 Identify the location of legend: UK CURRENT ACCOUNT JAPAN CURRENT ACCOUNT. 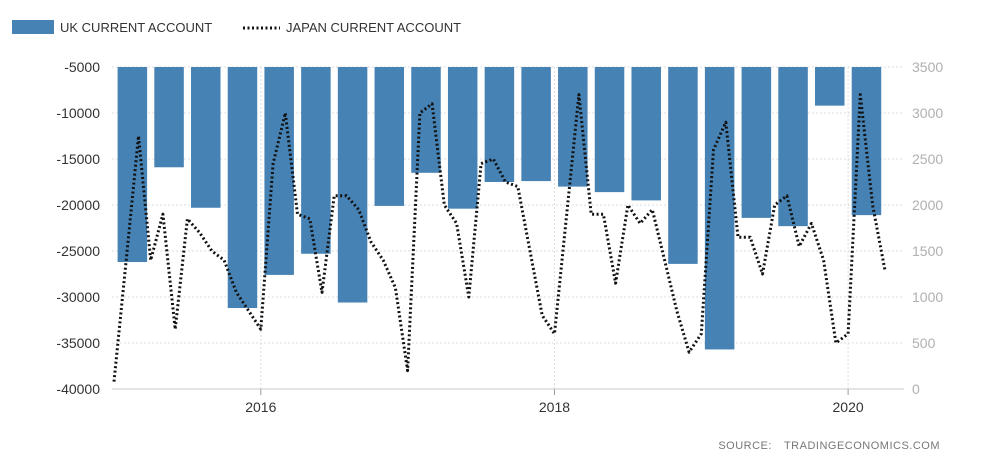
(236, 27).